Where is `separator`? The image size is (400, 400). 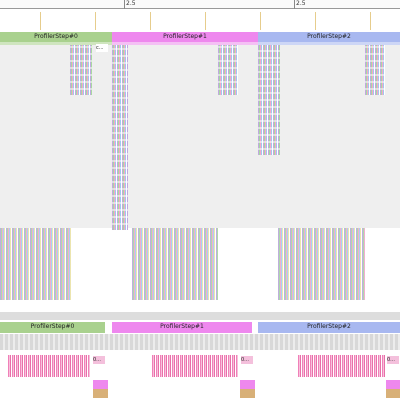
separator is located at coordinates (200, 316).